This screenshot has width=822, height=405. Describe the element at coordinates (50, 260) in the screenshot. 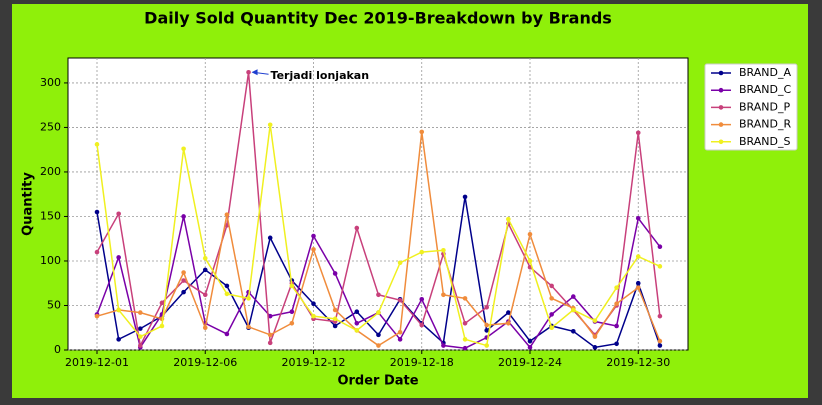

I see `y-tick-label: 100` at that location.